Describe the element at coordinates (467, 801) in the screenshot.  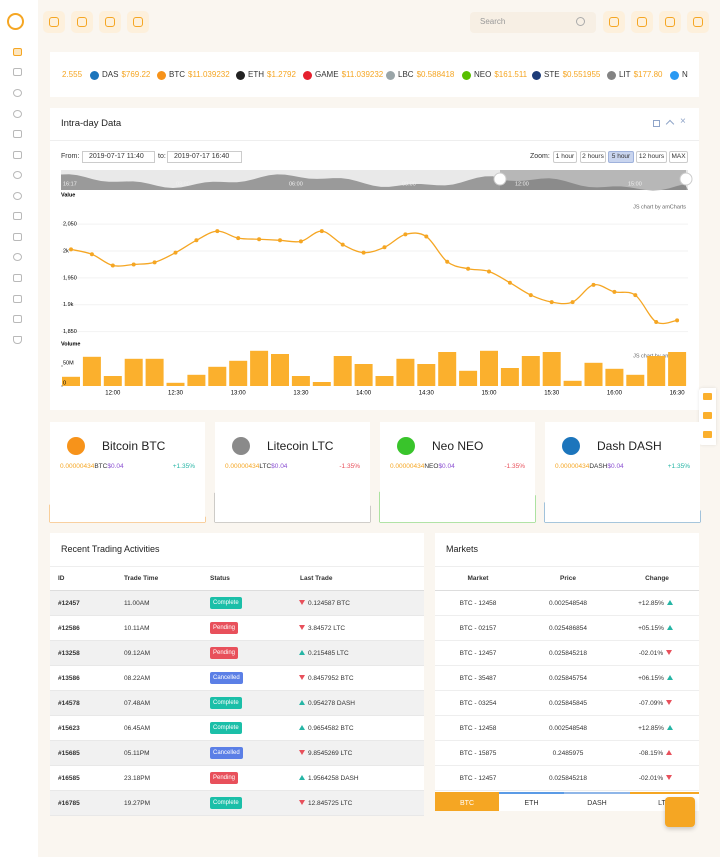
I see `market-tab: BTC` at that location.